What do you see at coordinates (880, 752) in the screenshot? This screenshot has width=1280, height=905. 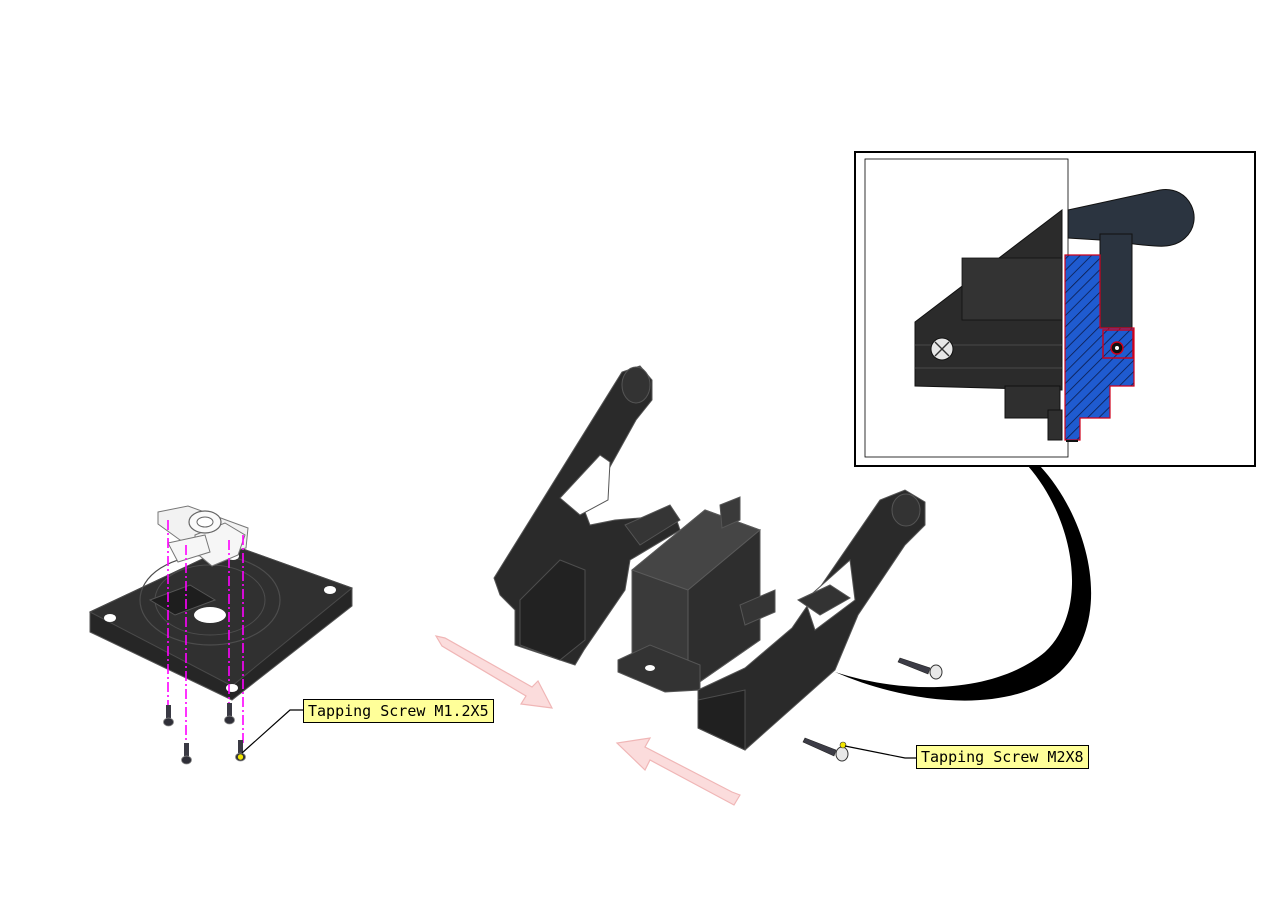 I see `leader-line-m2x8` at bounding box center [880, 752].